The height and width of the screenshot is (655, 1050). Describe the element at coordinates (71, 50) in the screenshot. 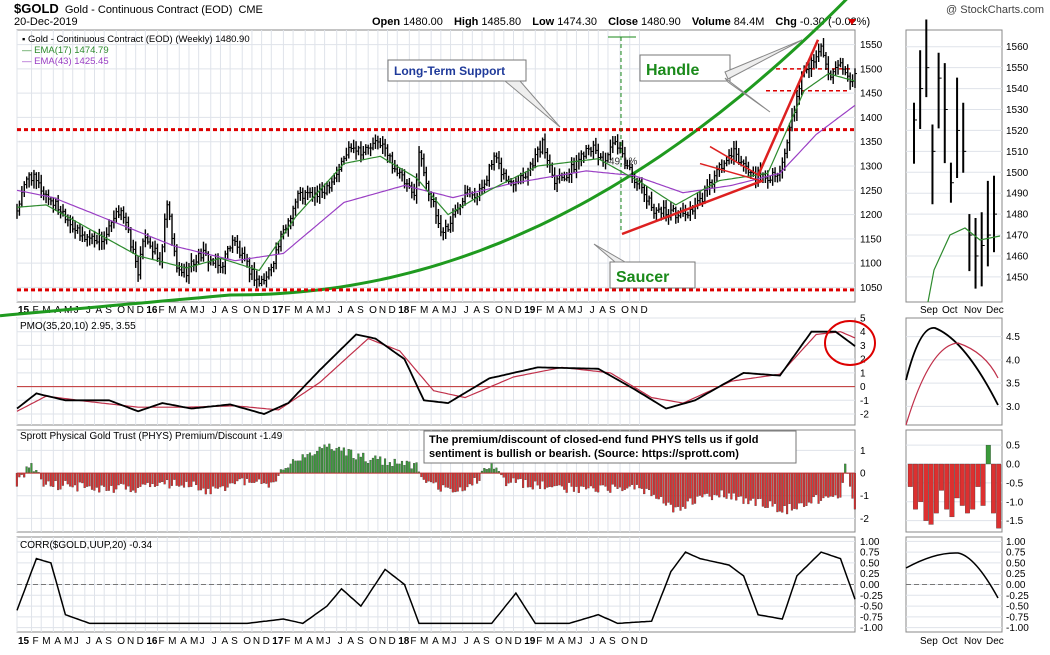

I see `legend-text: EMA(17) 1474.79` at that location.